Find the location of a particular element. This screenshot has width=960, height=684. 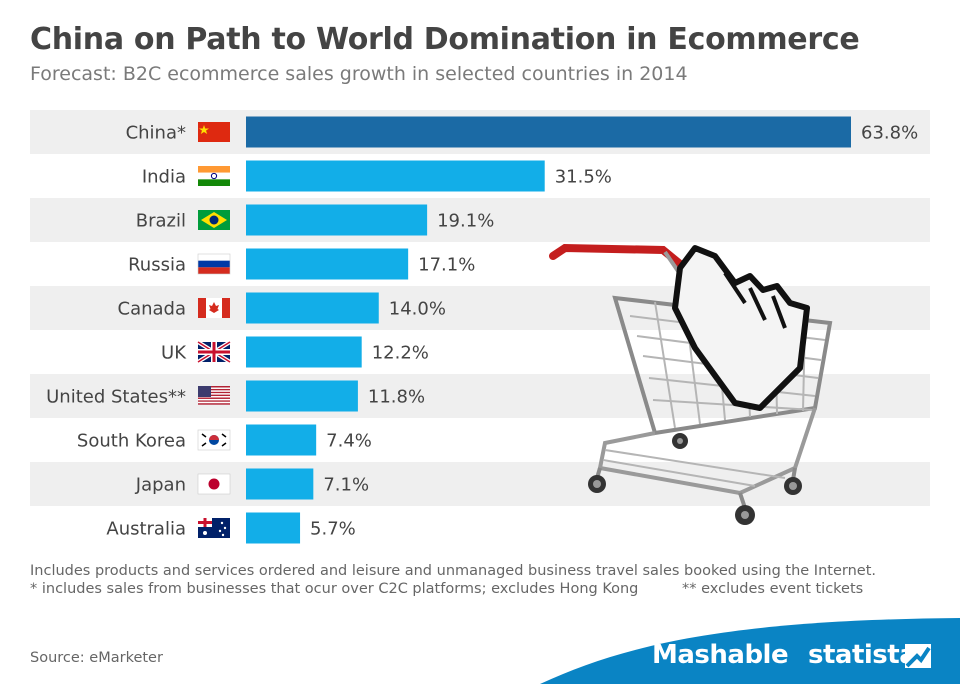

statista-logo: statista is located at coordinates (862, 655).